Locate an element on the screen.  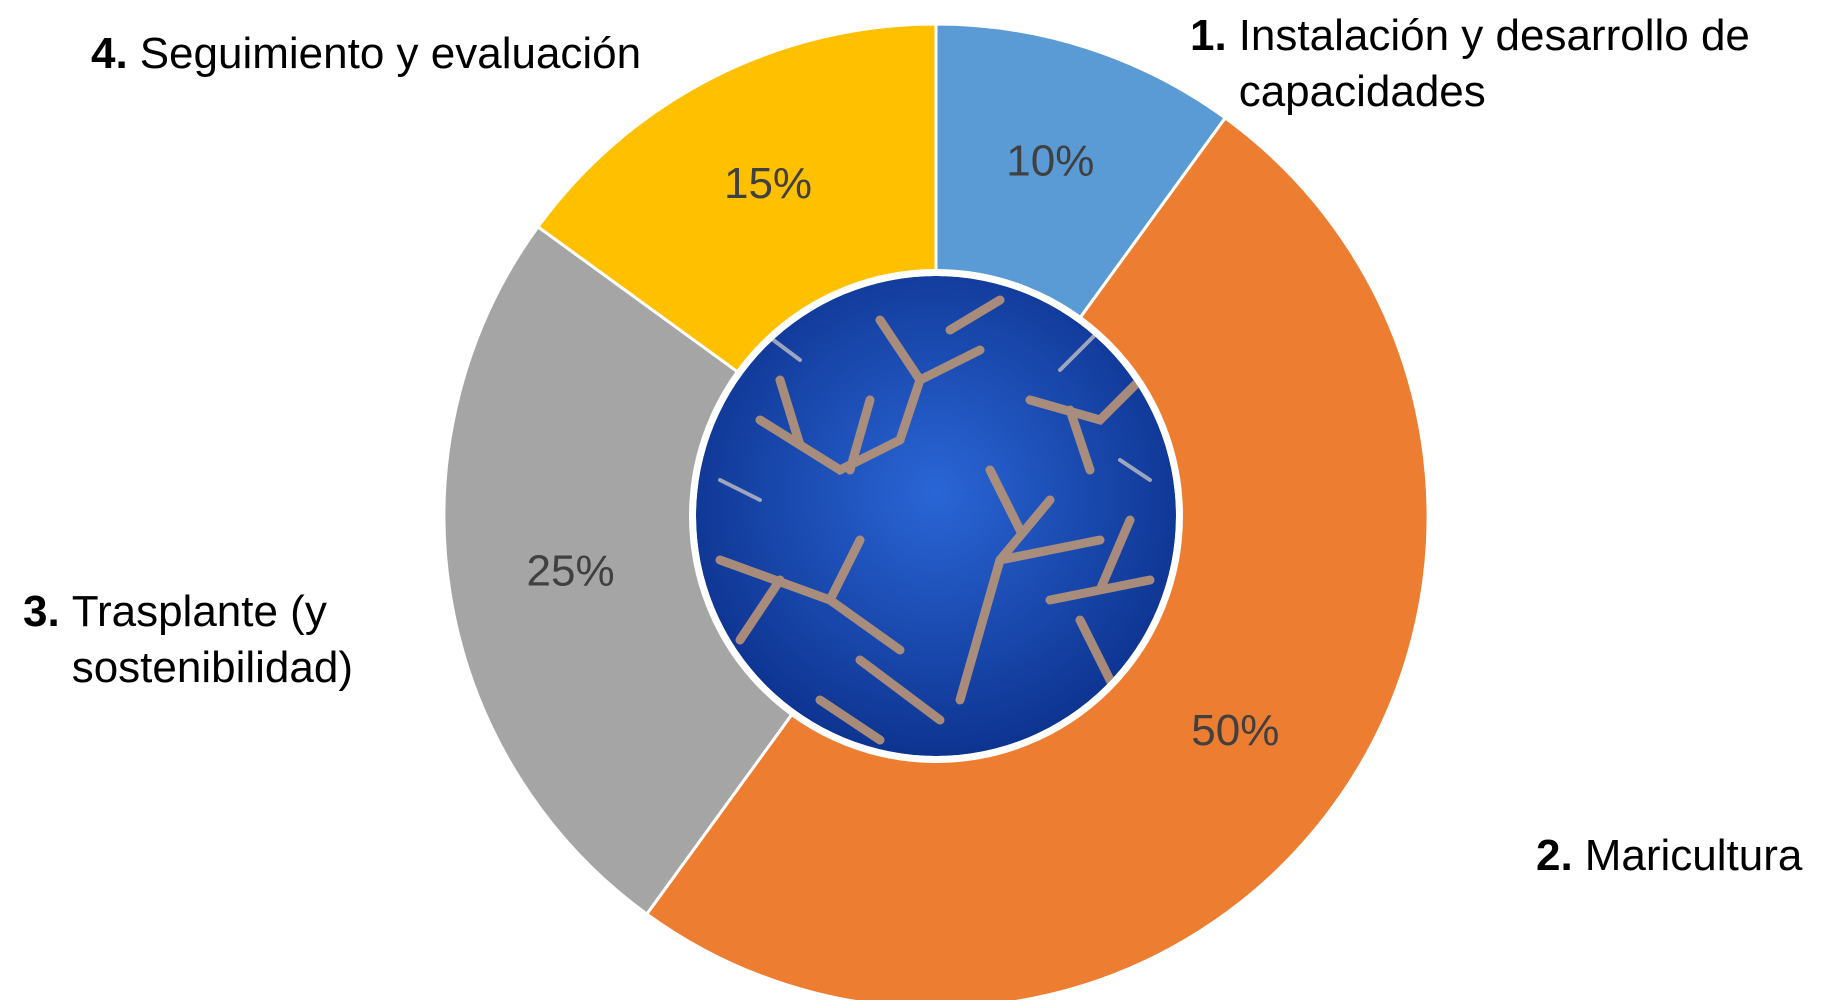
category-number: 4. is located at coordinates (109, 53).